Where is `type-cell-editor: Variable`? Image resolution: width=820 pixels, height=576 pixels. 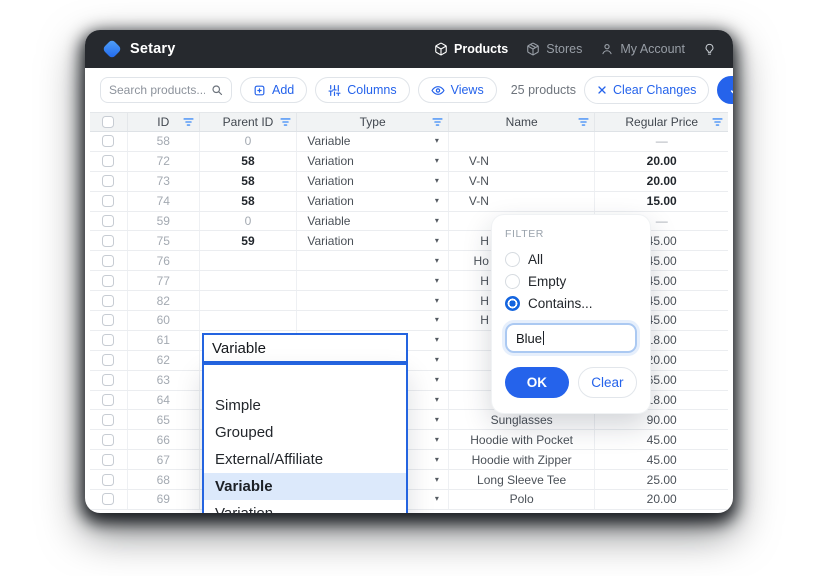 type-cell-editor: Variable is located at coordinates (305, 348).